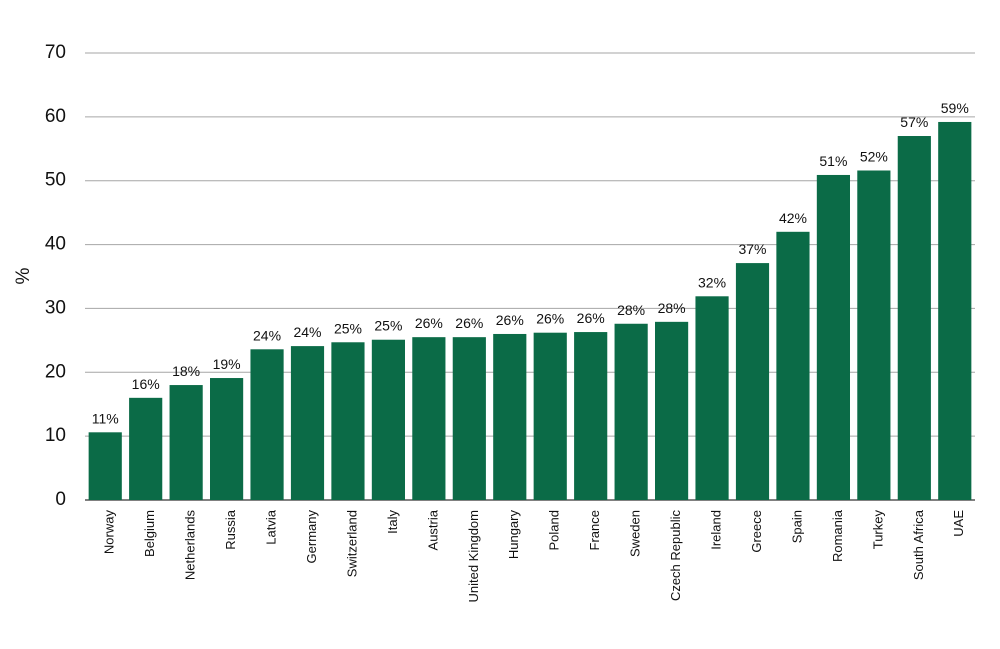 The width and height of the screenshot is (1000, 649). I want to click on x-tick-label: Spain, so click(796, 526).